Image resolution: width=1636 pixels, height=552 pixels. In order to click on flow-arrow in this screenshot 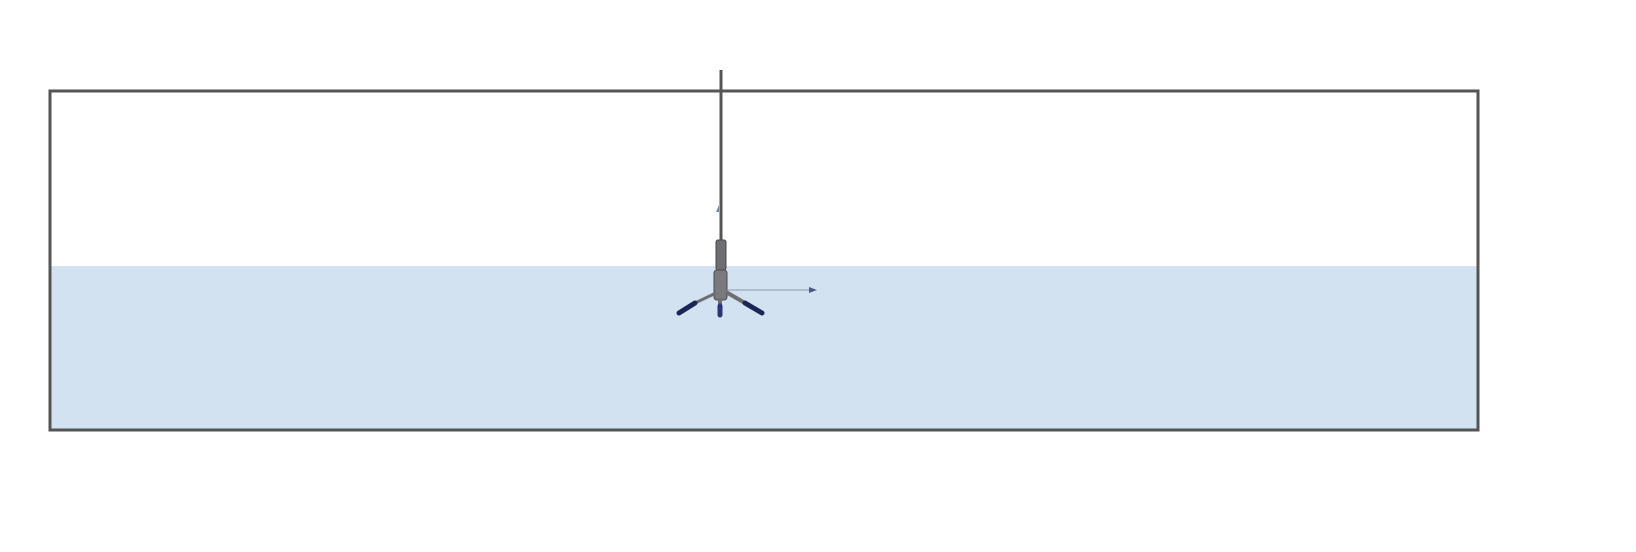, I will do `click(772, 290)`.